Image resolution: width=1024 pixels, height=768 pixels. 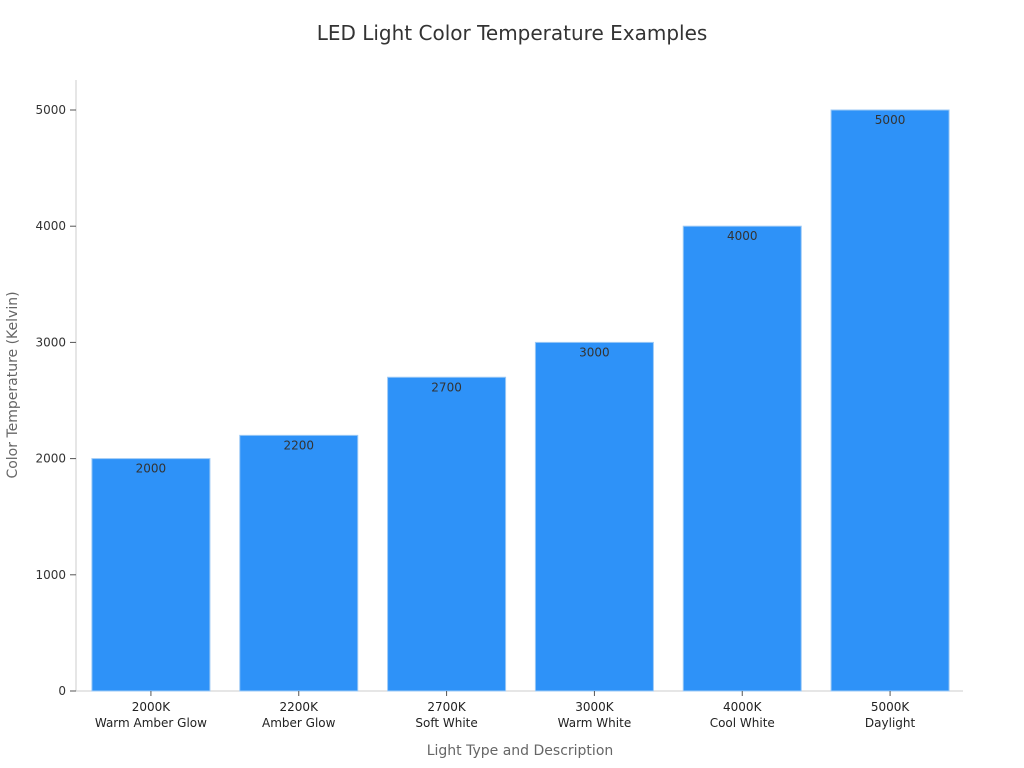 What do you see at coordinates (50, 575) in the screenshot?
I see `y-tick-label: 1000` at bounding box center [50, 575].